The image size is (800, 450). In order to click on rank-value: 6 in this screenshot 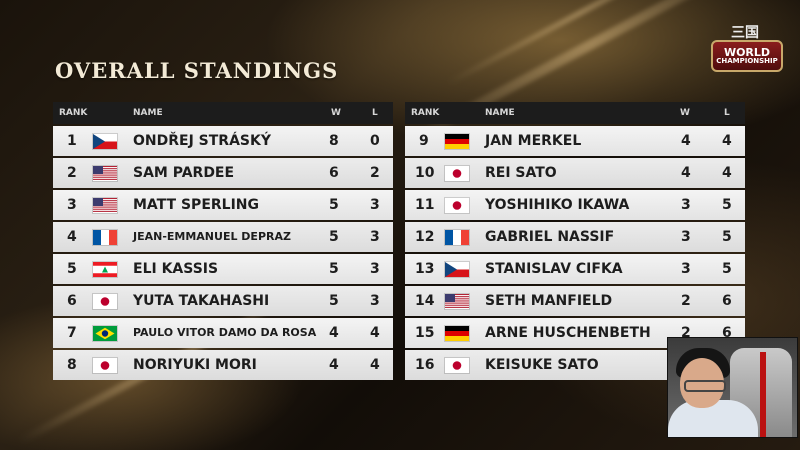, I will do `click(72, 301)`.